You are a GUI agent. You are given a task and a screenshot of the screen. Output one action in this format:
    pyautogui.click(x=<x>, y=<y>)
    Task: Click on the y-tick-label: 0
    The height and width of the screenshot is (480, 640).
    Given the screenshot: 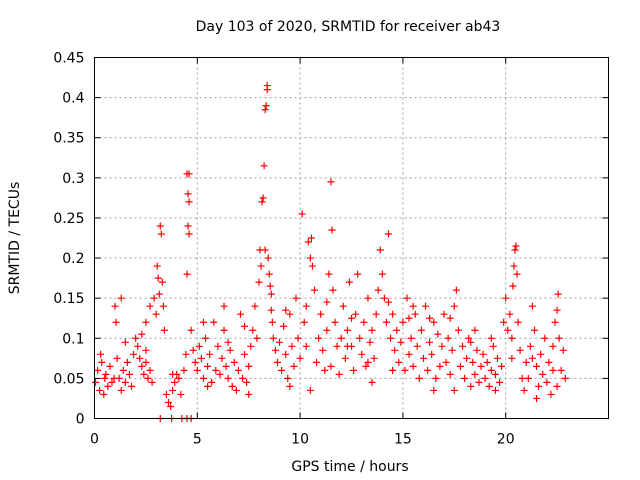 What is the action you would take?
    pyautogui.click(x=80, y=420)
    